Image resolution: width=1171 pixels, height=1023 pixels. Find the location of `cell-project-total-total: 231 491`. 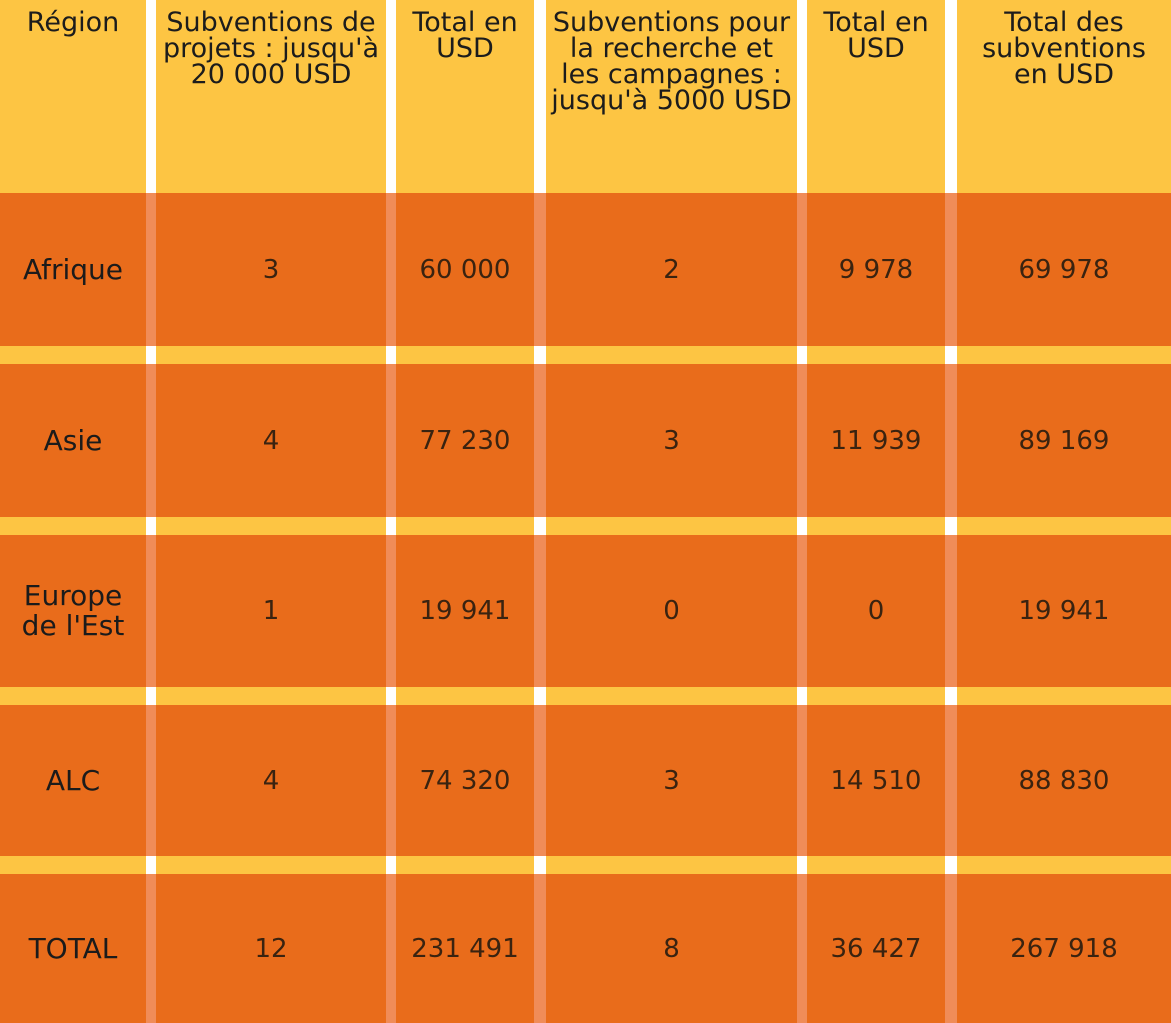

cell-project-total-total: 231 491 is located at coordinates (465, 948).